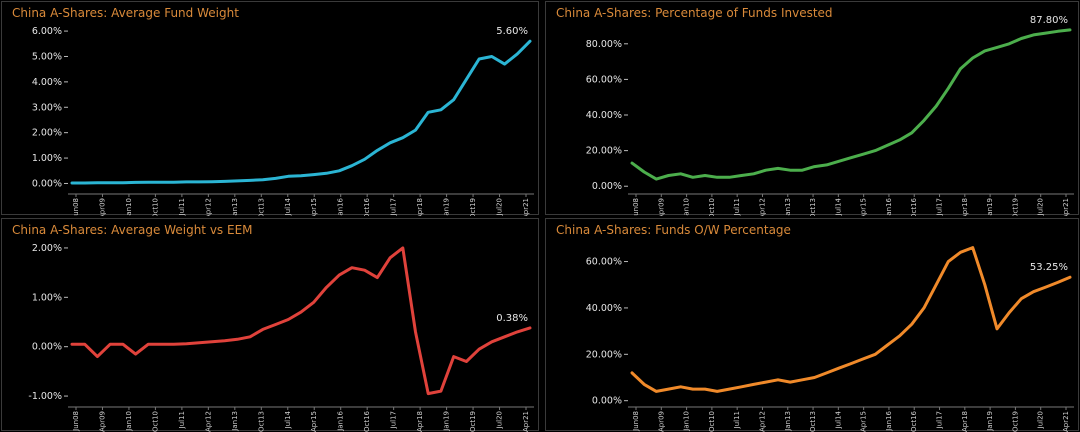 Image resolution: width=1080 pixels, height=432 pixels. I want to click on y-tick-label: 4.00%, so click(47, 82).